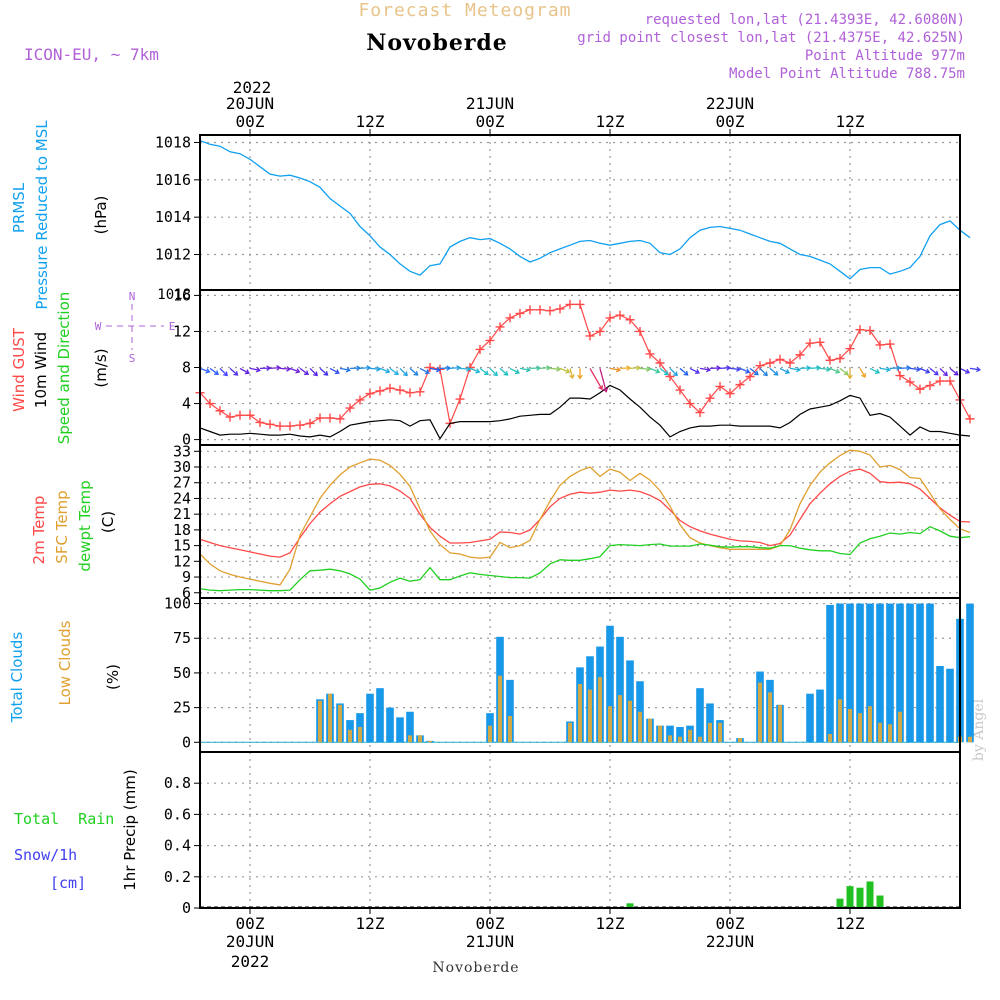  Describe the element at coordinates (132, 296) in the screenshot. I see `compass-north: N` at that location.